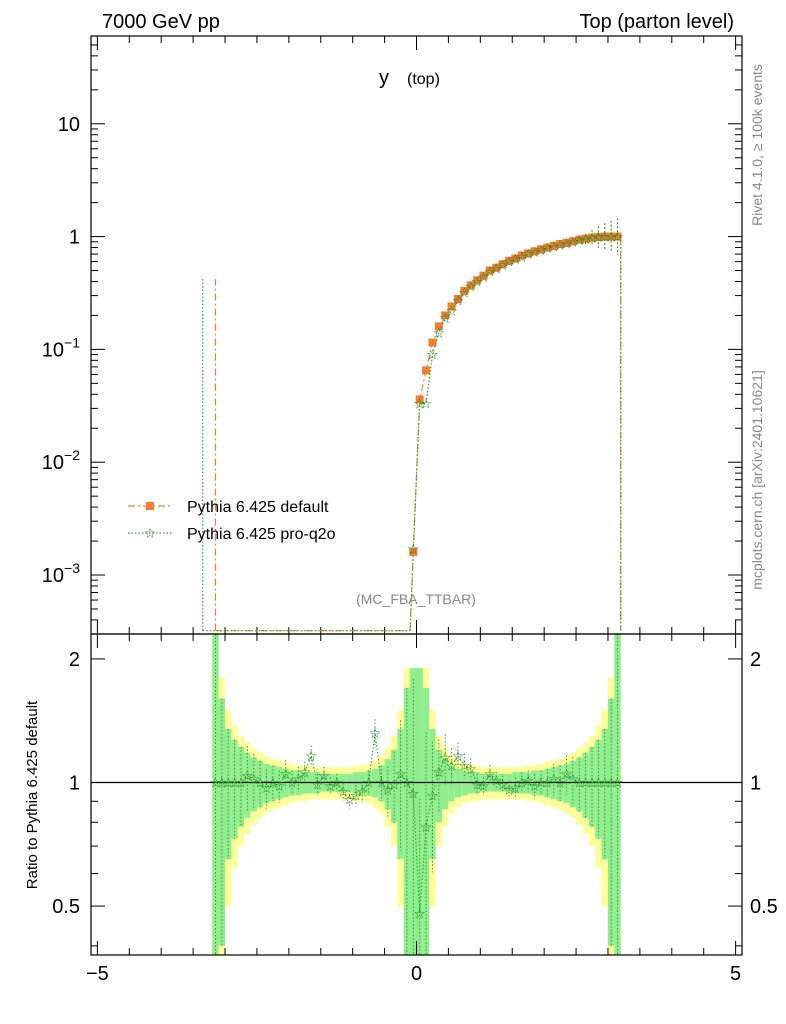  I want to click on ratio-xtick-label: 0, so click(416, 974).